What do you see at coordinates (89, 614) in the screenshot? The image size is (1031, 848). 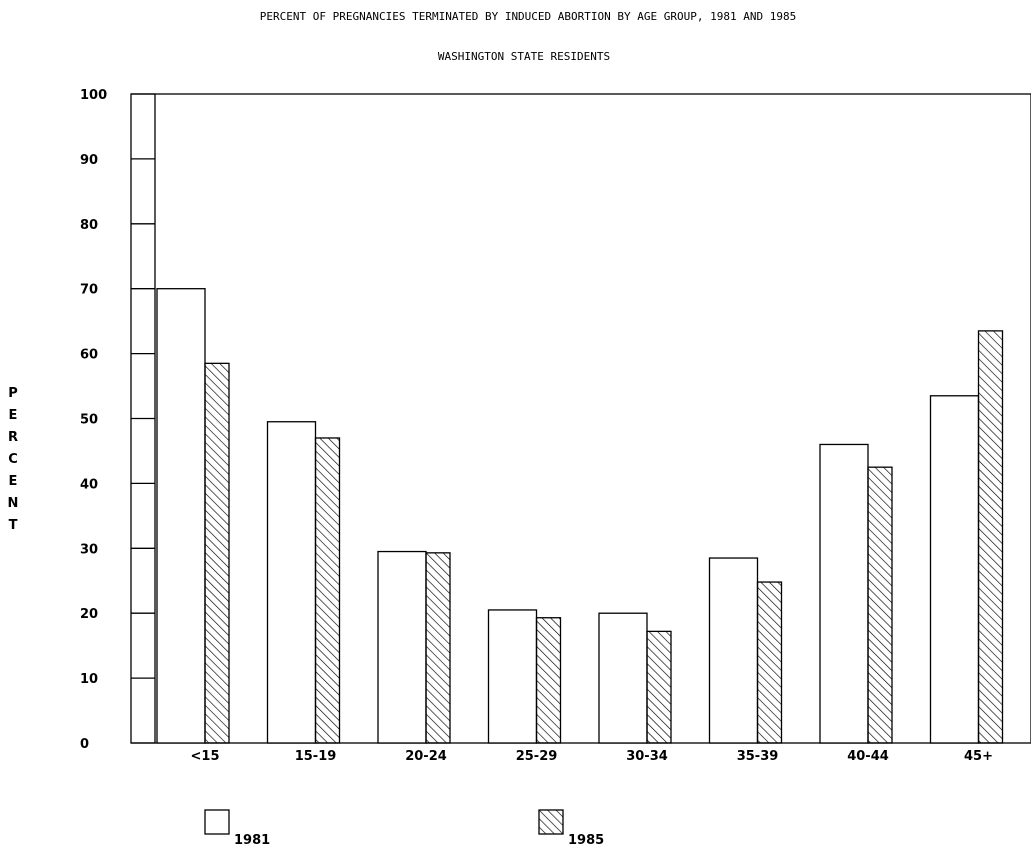 I see `y-tick-label: 20` at bounding box center [89, 614].